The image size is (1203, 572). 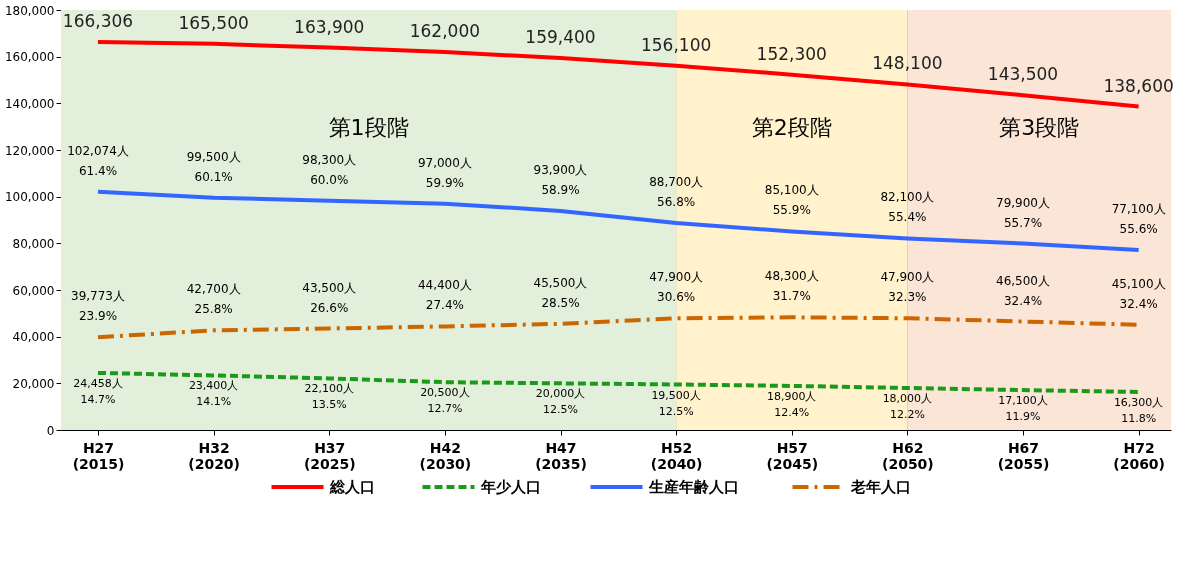 What do you see at coordinates (98, 20) in the screenshot?
I see `data-label: 166,306` at bounding box center [98, 20].